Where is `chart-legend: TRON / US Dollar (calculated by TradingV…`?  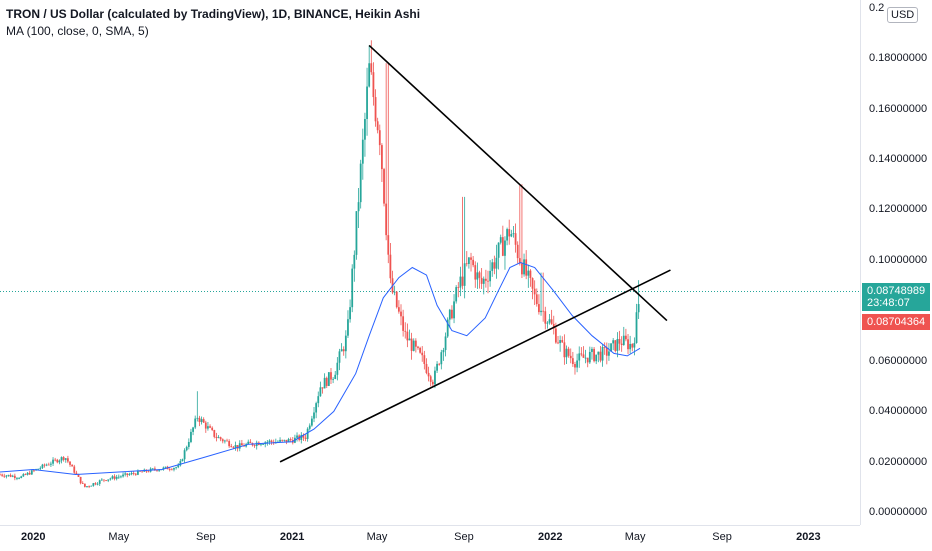 chart-legend: TRON / US Dollar (calculated by TradingV… is located at coordinates (213, 23).